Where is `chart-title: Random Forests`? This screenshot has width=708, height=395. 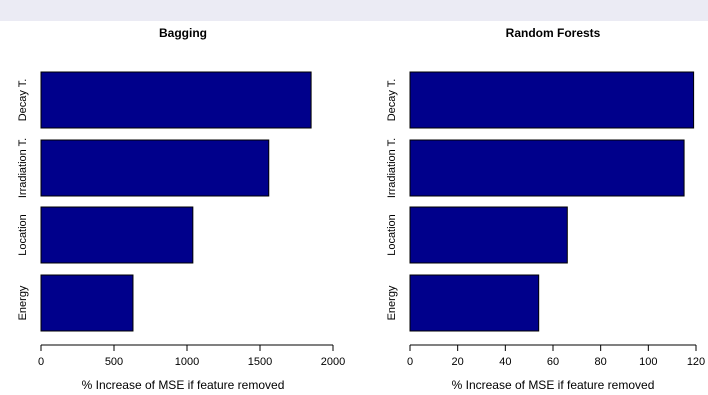
chart-title: Random Forests is located at coordinates (553, 33).